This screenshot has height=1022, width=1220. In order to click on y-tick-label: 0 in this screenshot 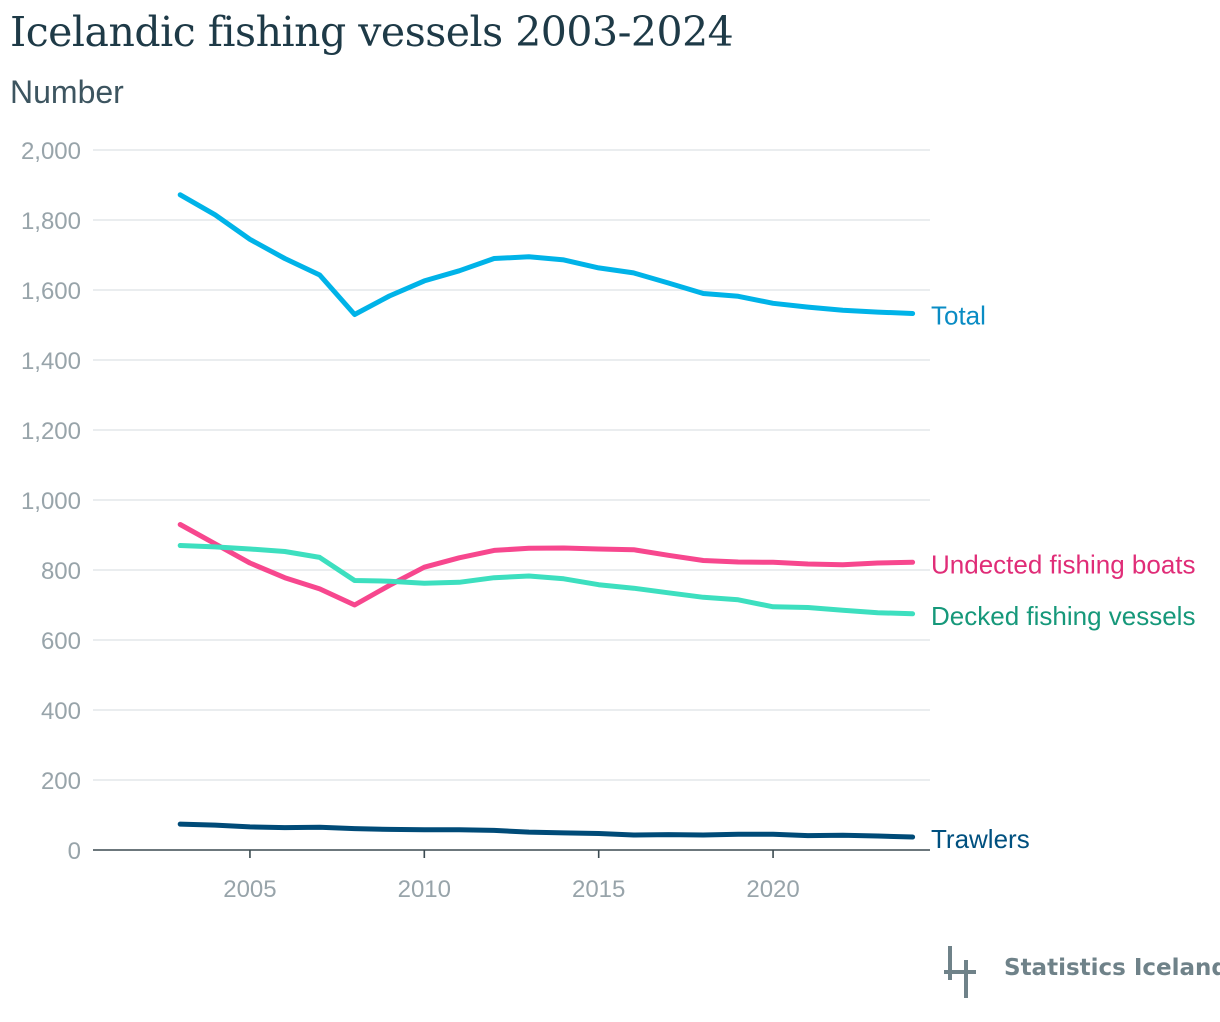, I will do `click(74, 851)`.